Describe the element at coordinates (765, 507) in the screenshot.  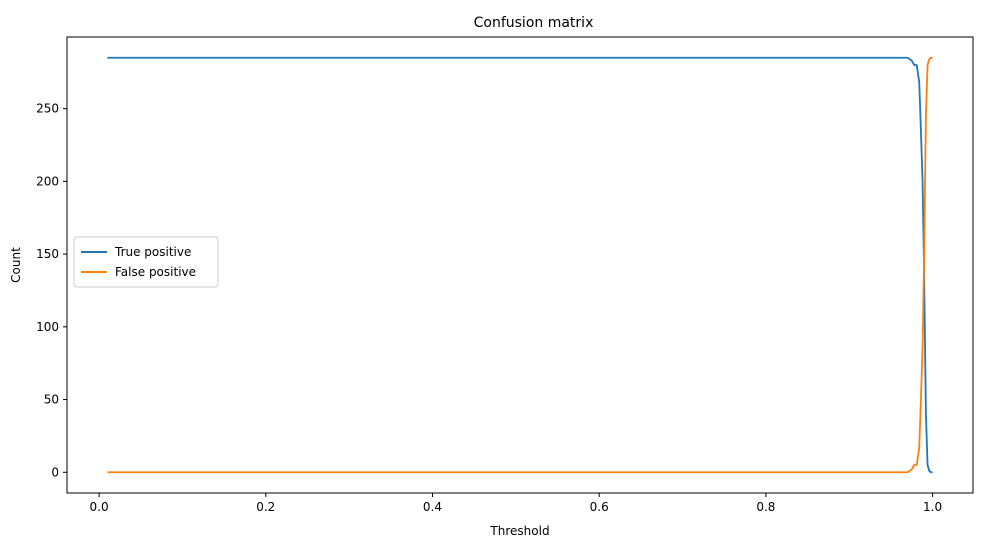
I see `x-tick-label: 0.8` at that location.